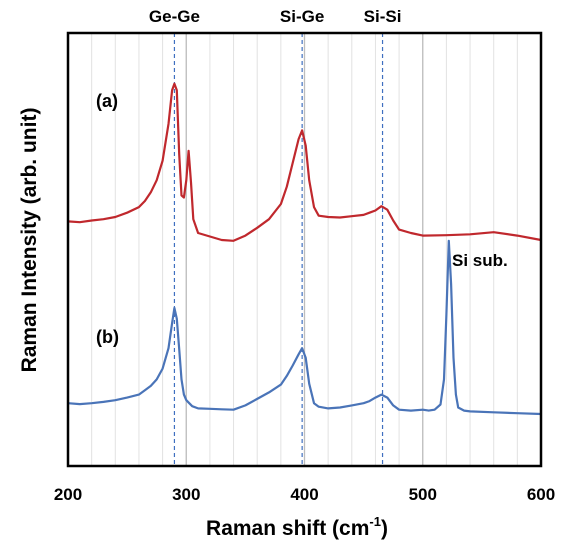  I want to click on series-label-b: (b), so click(107, 337).